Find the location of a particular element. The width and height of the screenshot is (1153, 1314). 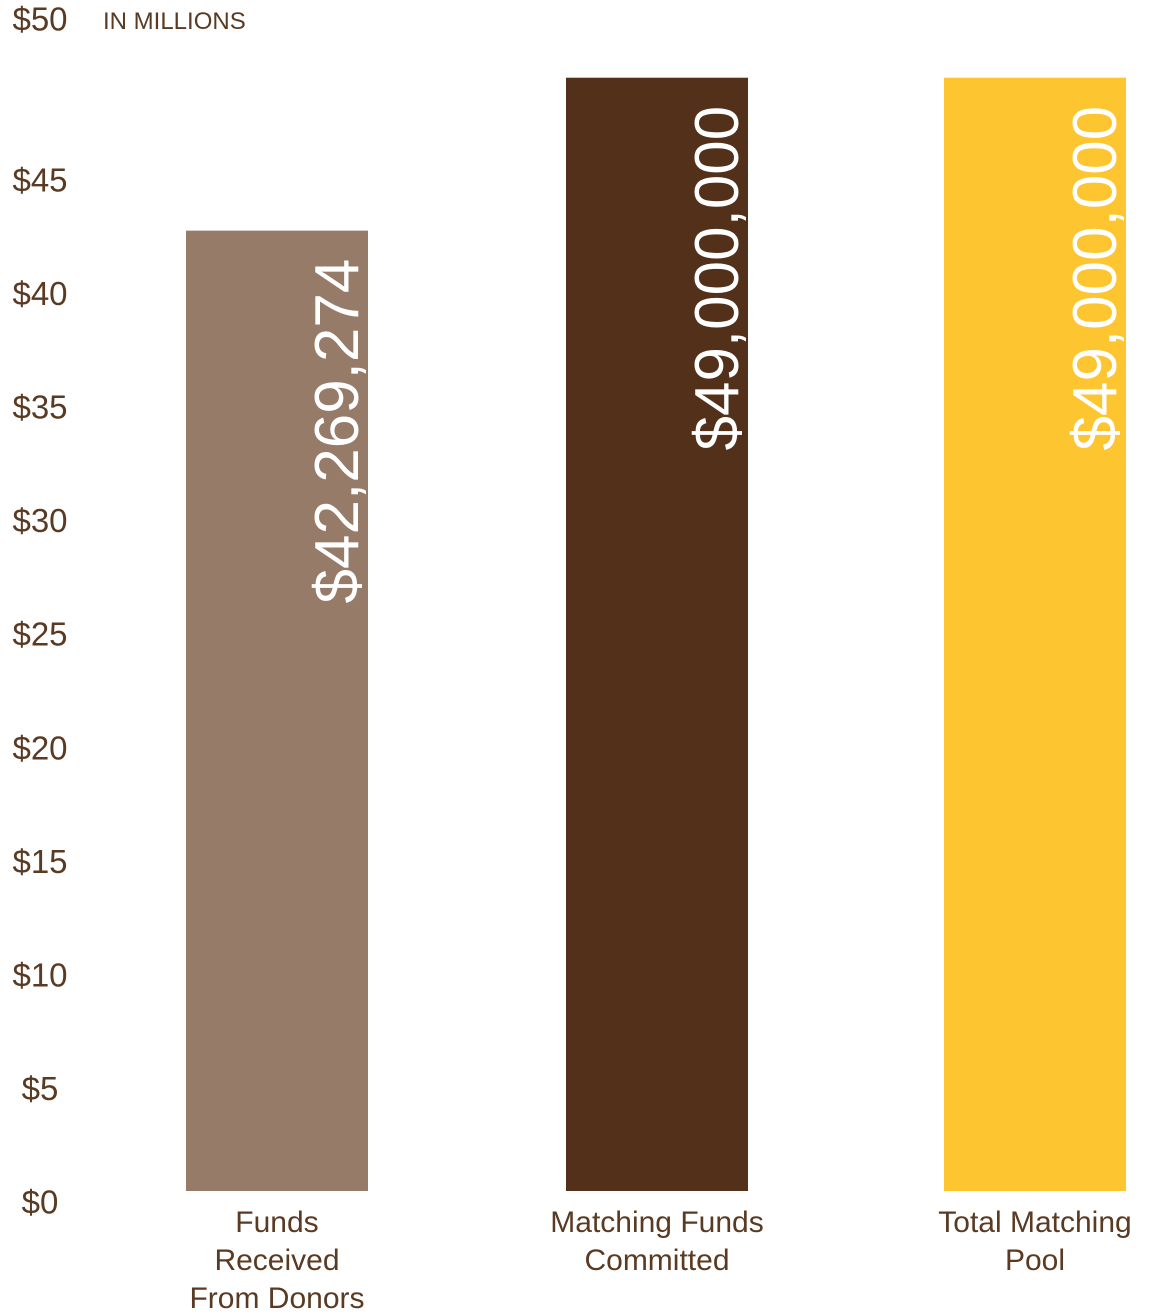

y-tick-label: $10 is located at coordinates (39, 975).